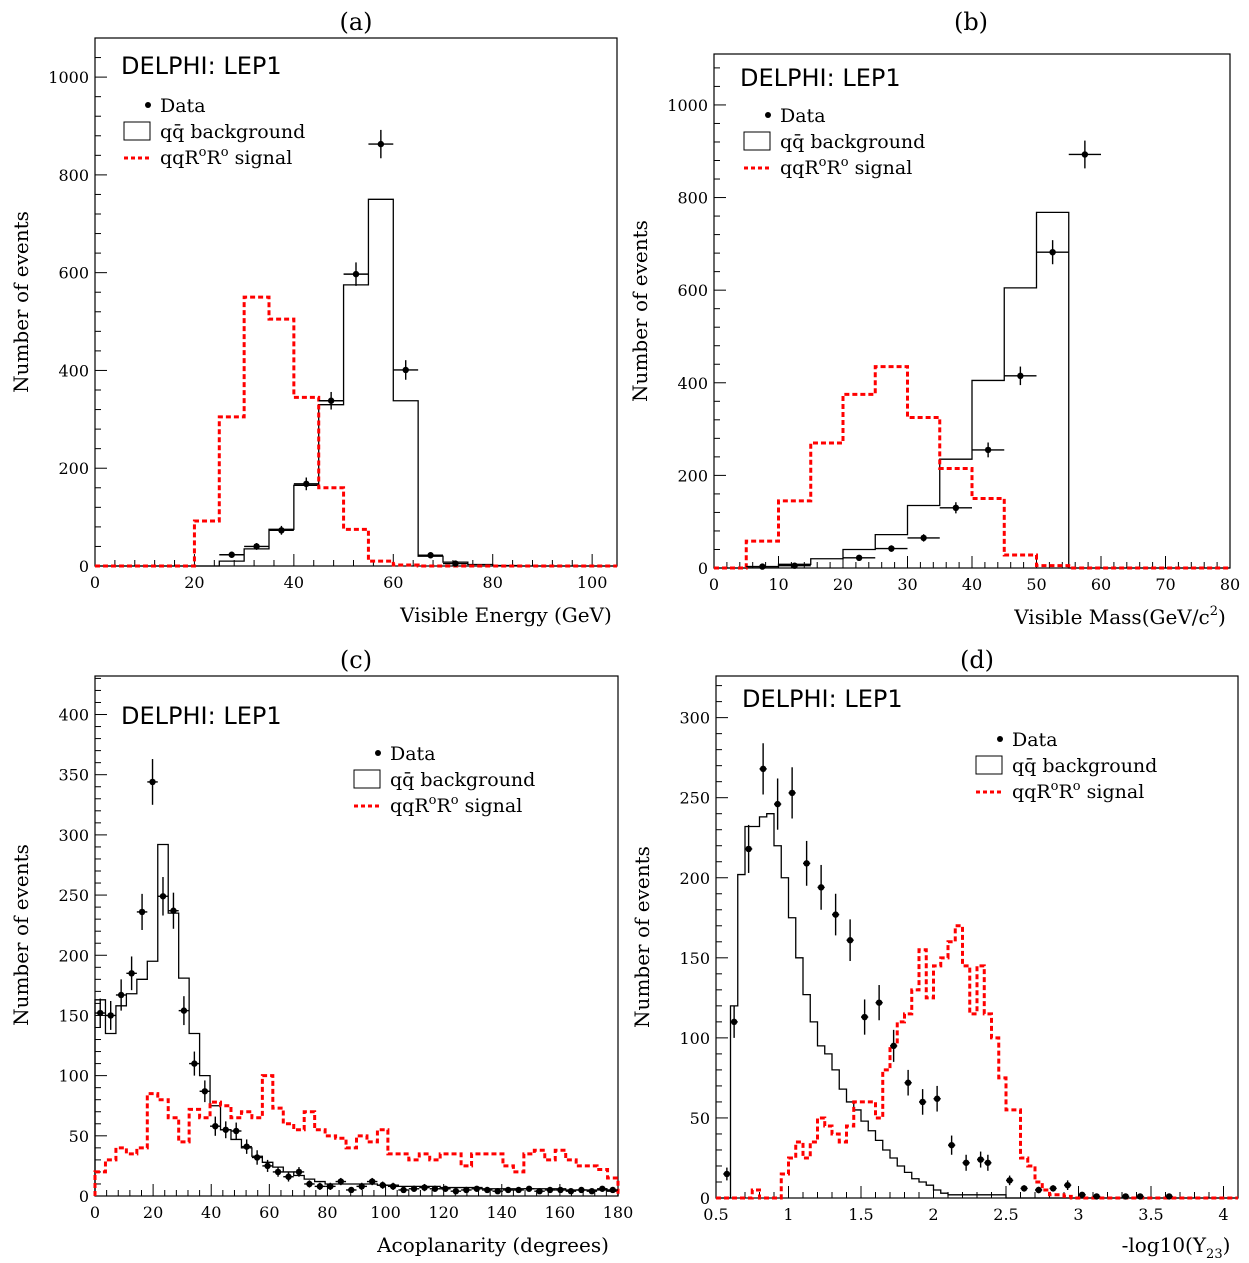  What do you see at coordinates (1101, 584) in the screenshot?
I see `x-tick-label: 60` at bounding box center [1101, 584].